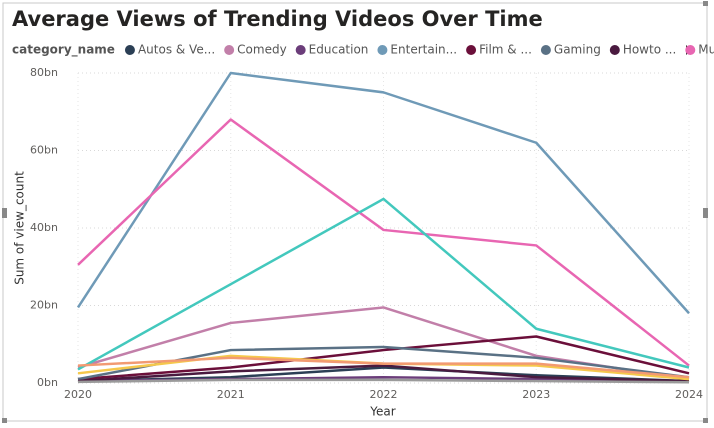 The height and width of the screenshot is (428, 714). Describe the element at coordinates (339, 50) in the screenshot. I see `legend-label: Education` at that location.